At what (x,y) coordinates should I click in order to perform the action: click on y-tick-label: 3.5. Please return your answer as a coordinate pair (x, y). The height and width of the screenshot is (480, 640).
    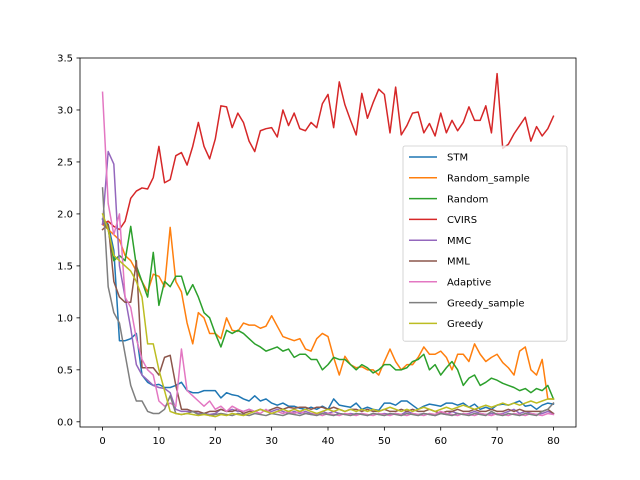
    Looking at the image, I should click on (65, 59).